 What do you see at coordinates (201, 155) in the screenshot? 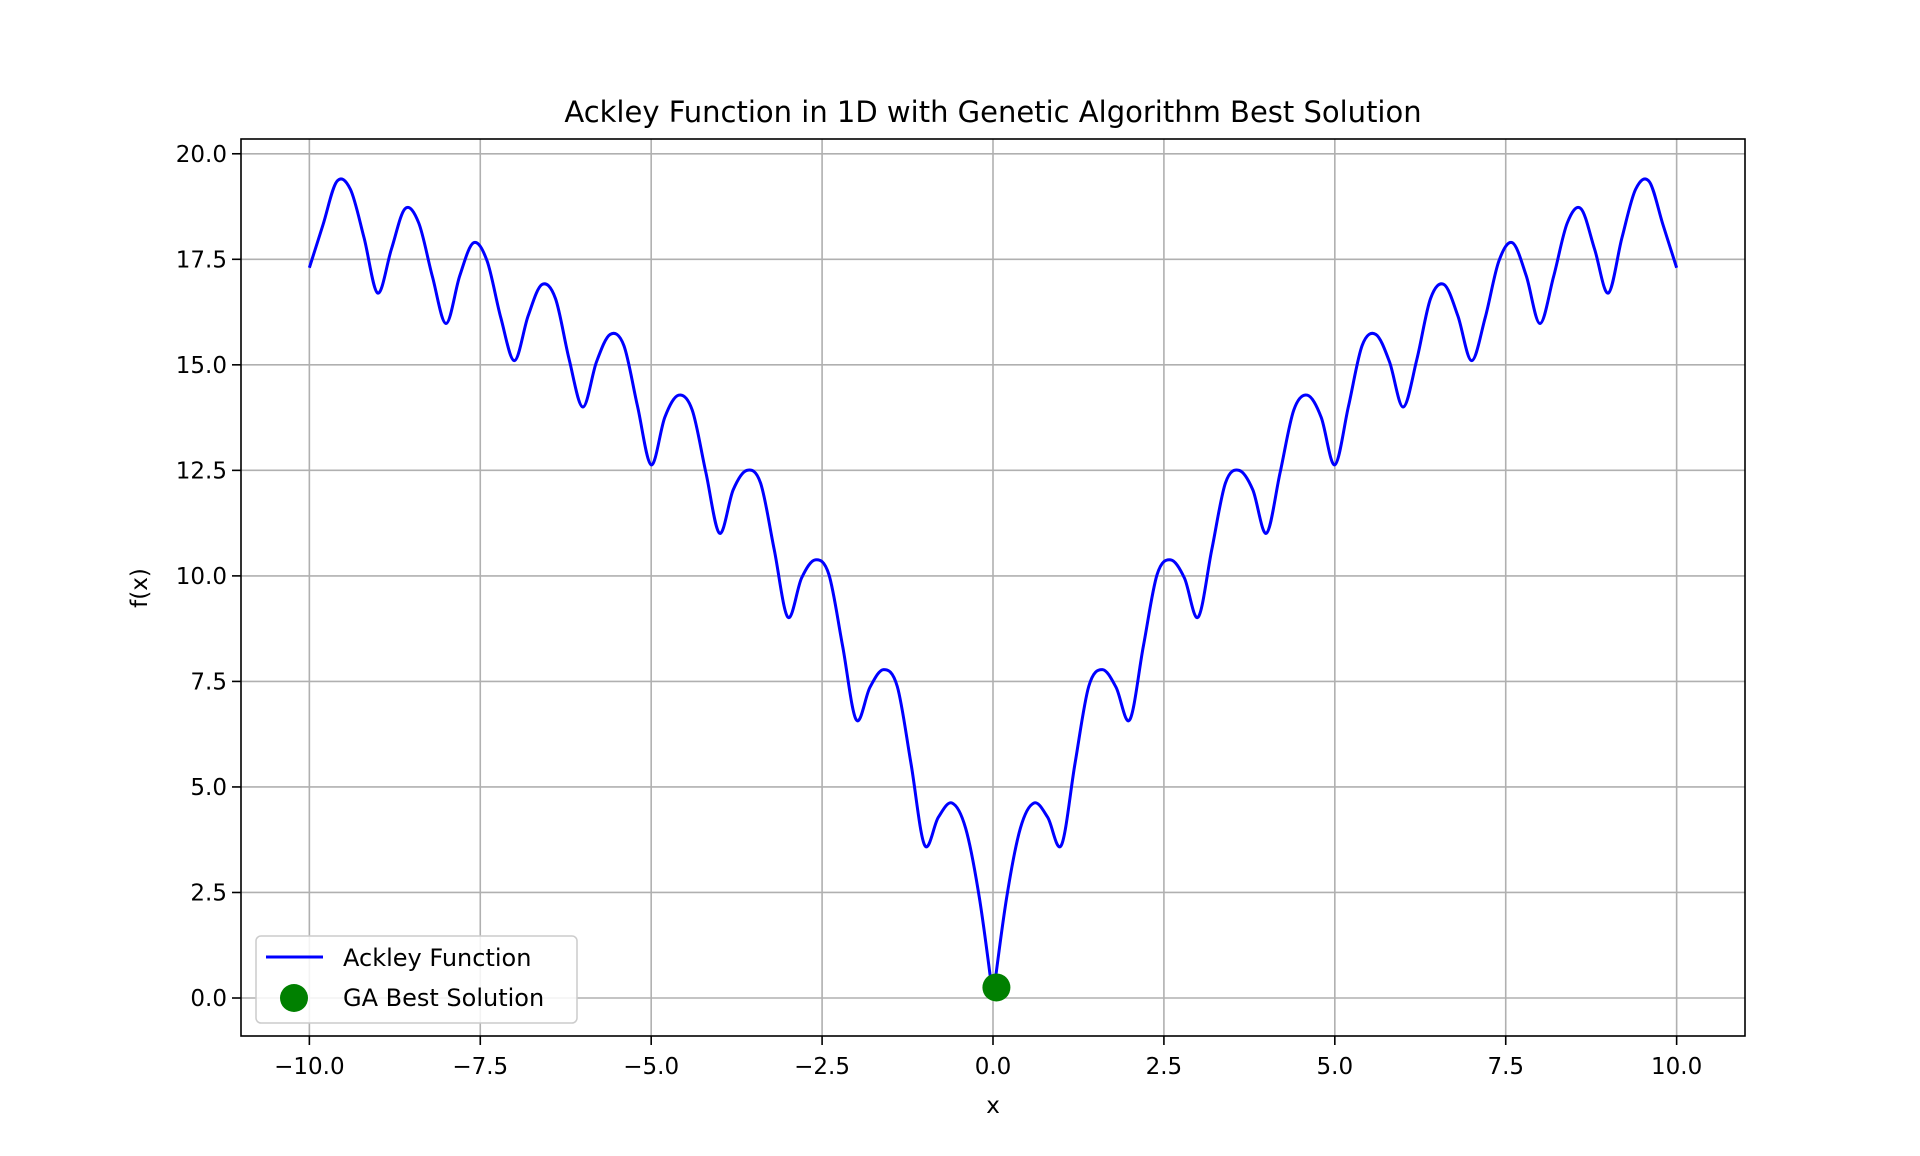
I see `y-tick-label: 20.0` at bounding box center [201, 155].